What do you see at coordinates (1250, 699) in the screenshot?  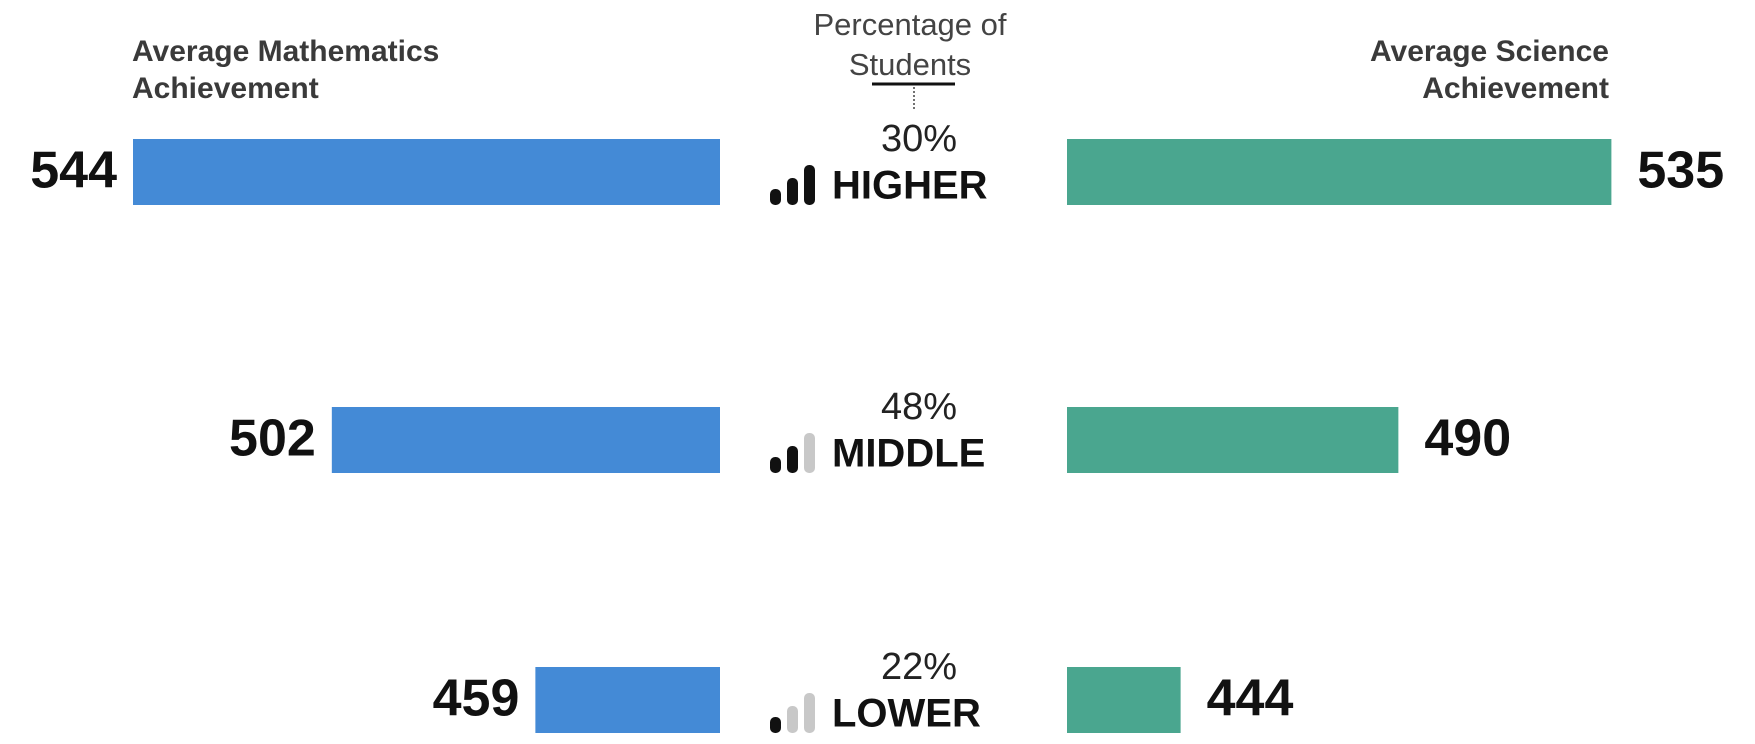 I see `science-value-label: 444` at bounding box center [1250, 699].